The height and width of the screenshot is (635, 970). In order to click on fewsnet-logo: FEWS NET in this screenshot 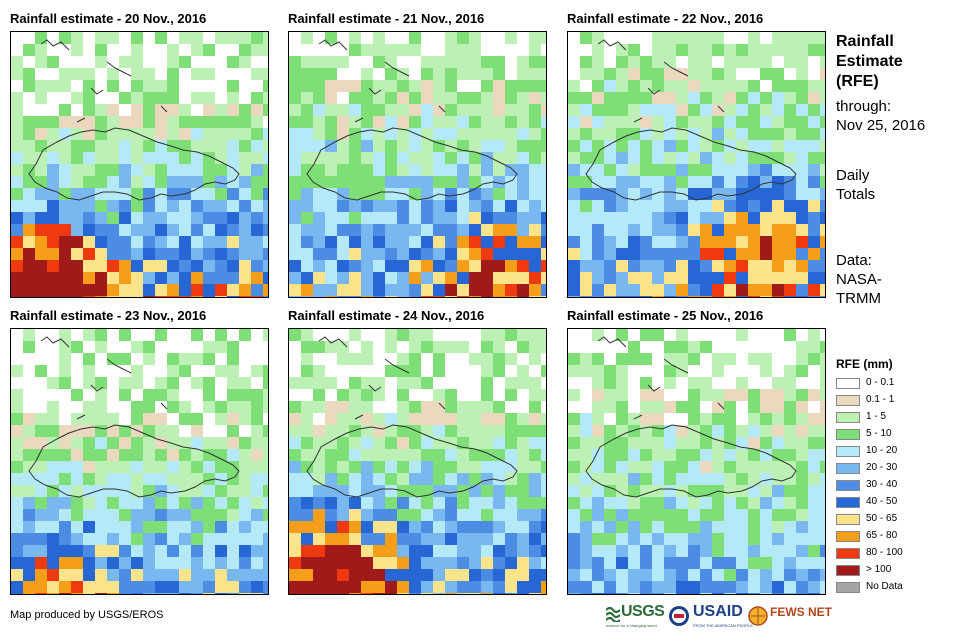, I will do `click(790, 617)`.